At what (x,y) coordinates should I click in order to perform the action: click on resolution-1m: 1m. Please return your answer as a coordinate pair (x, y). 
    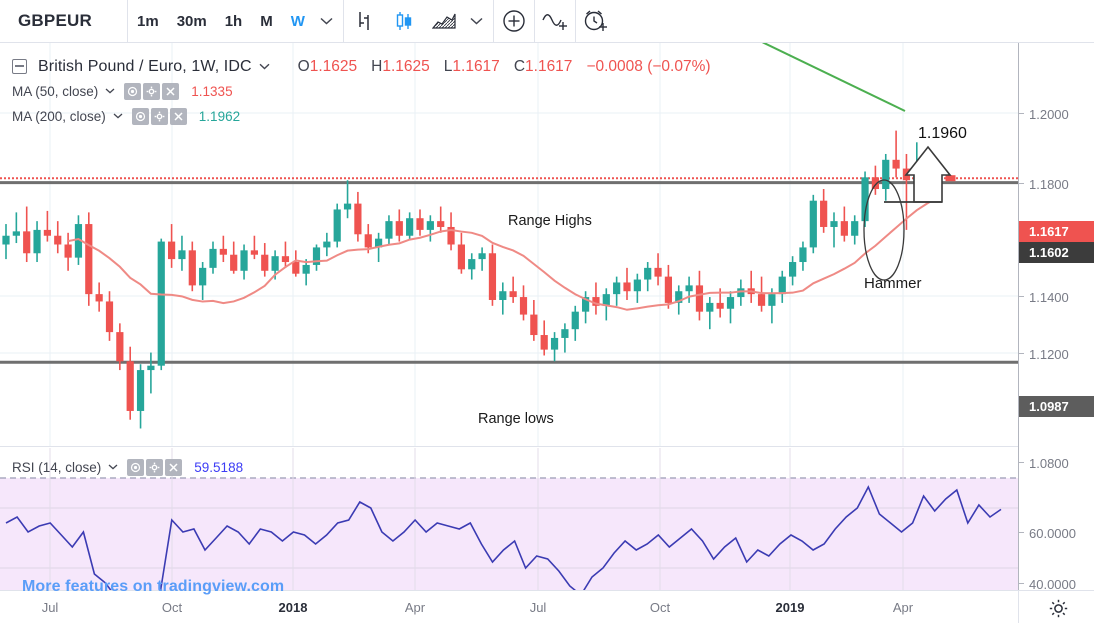
    Looking at the image, I should click on (148, 21).